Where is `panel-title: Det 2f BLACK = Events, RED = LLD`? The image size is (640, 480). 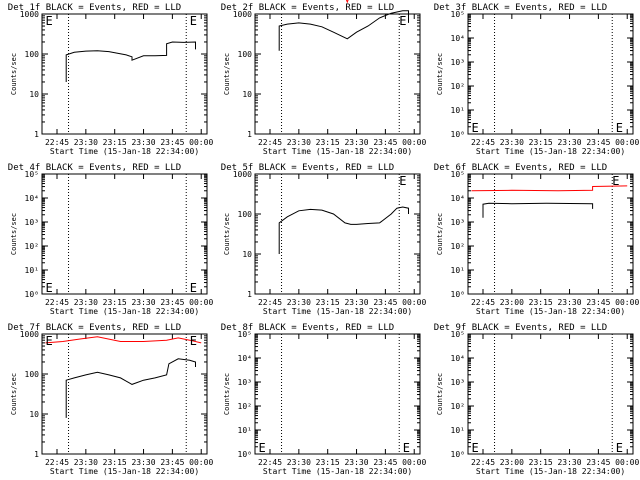 panel-title: Det 2f BLACK = Events, RED = LLD is located at coordinates (307, 8).